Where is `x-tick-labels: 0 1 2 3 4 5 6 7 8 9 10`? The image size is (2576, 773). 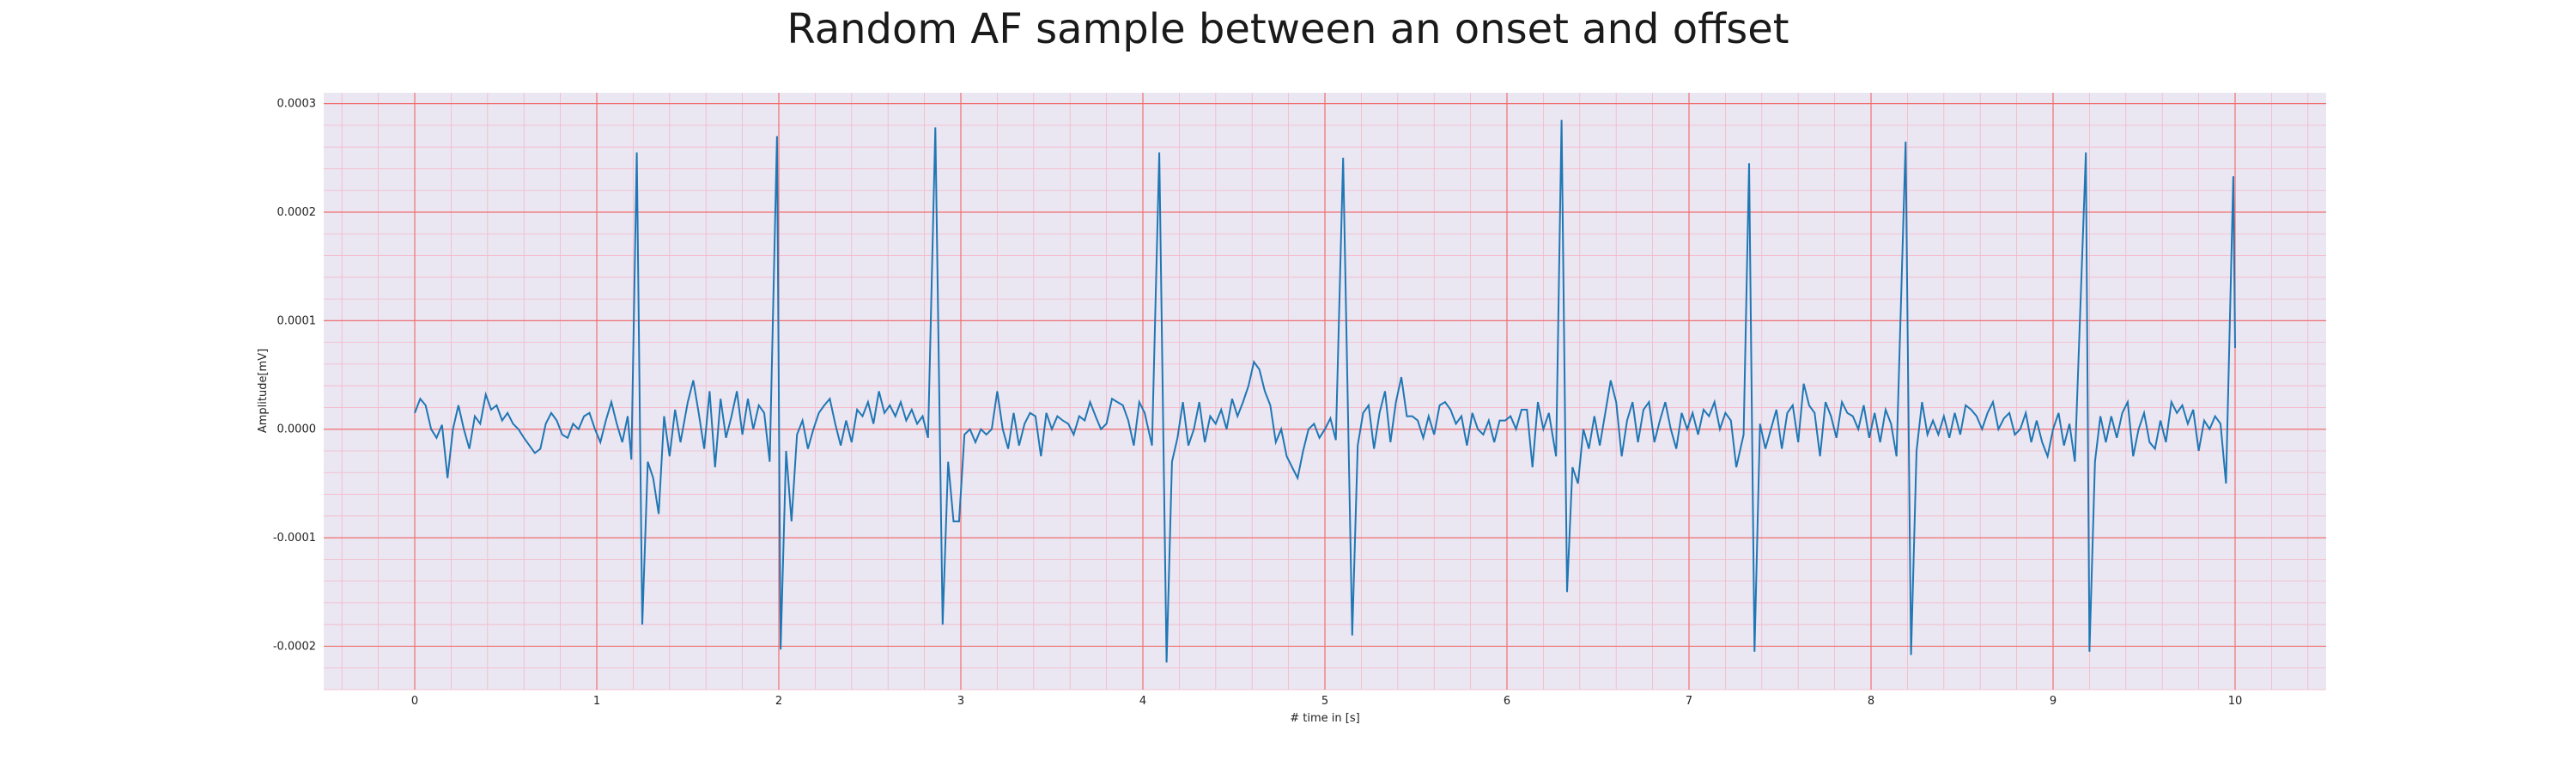 x-tick-labels: 0 1 2 3 4 5 6 7 8 9 10 is located at coordinates (1327, 701).